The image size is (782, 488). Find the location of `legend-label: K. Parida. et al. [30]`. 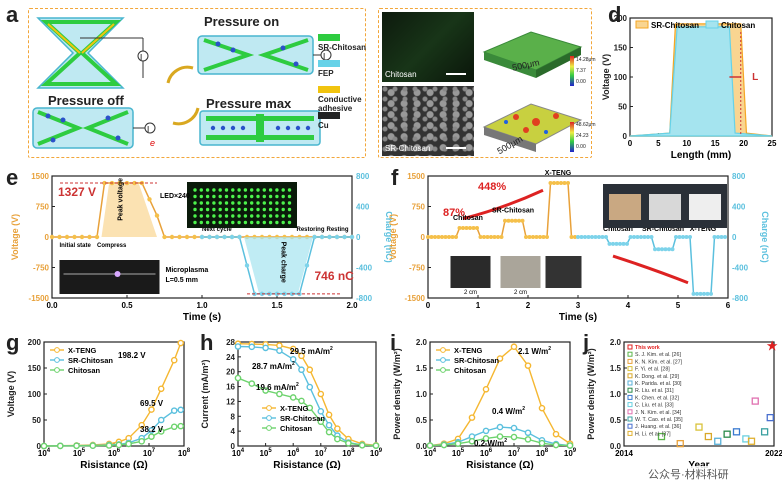

legend-label: K. Parida. et al. [30] is located at coordinates (658, 384).